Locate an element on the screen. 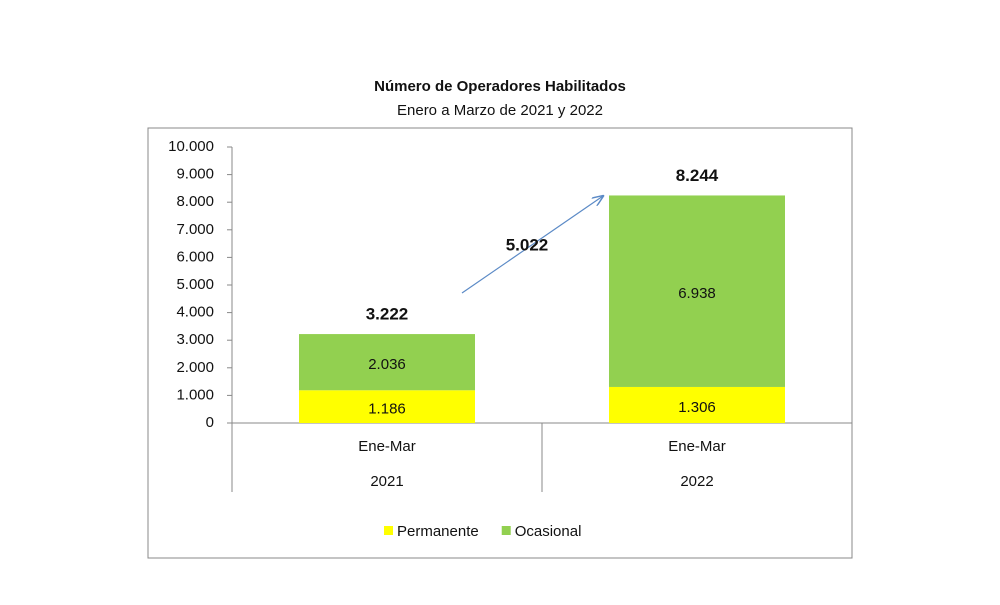 This screenshot has height=605, width=1000. x-tick-label: 2021 is located at coordinates (386, 481).